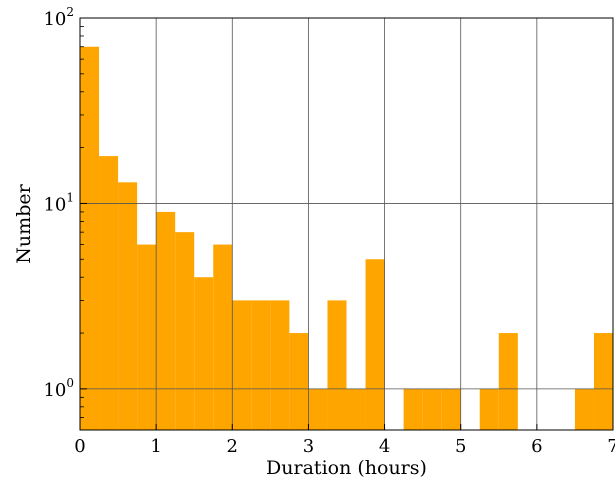 The height and width of the screenshot is (484, 615). Describe the element at coordinates (24, 223) in the screenshot. I see `y-axis-label: Number` at that location.